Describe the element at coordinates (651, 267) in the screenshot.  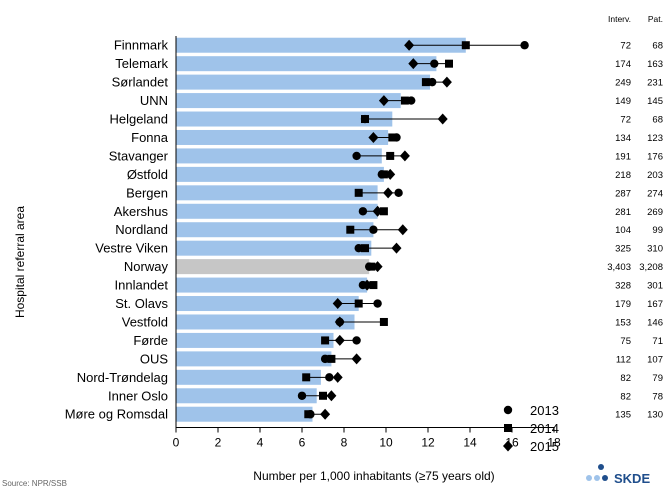
I see `pat-value: 3,208` at that location.